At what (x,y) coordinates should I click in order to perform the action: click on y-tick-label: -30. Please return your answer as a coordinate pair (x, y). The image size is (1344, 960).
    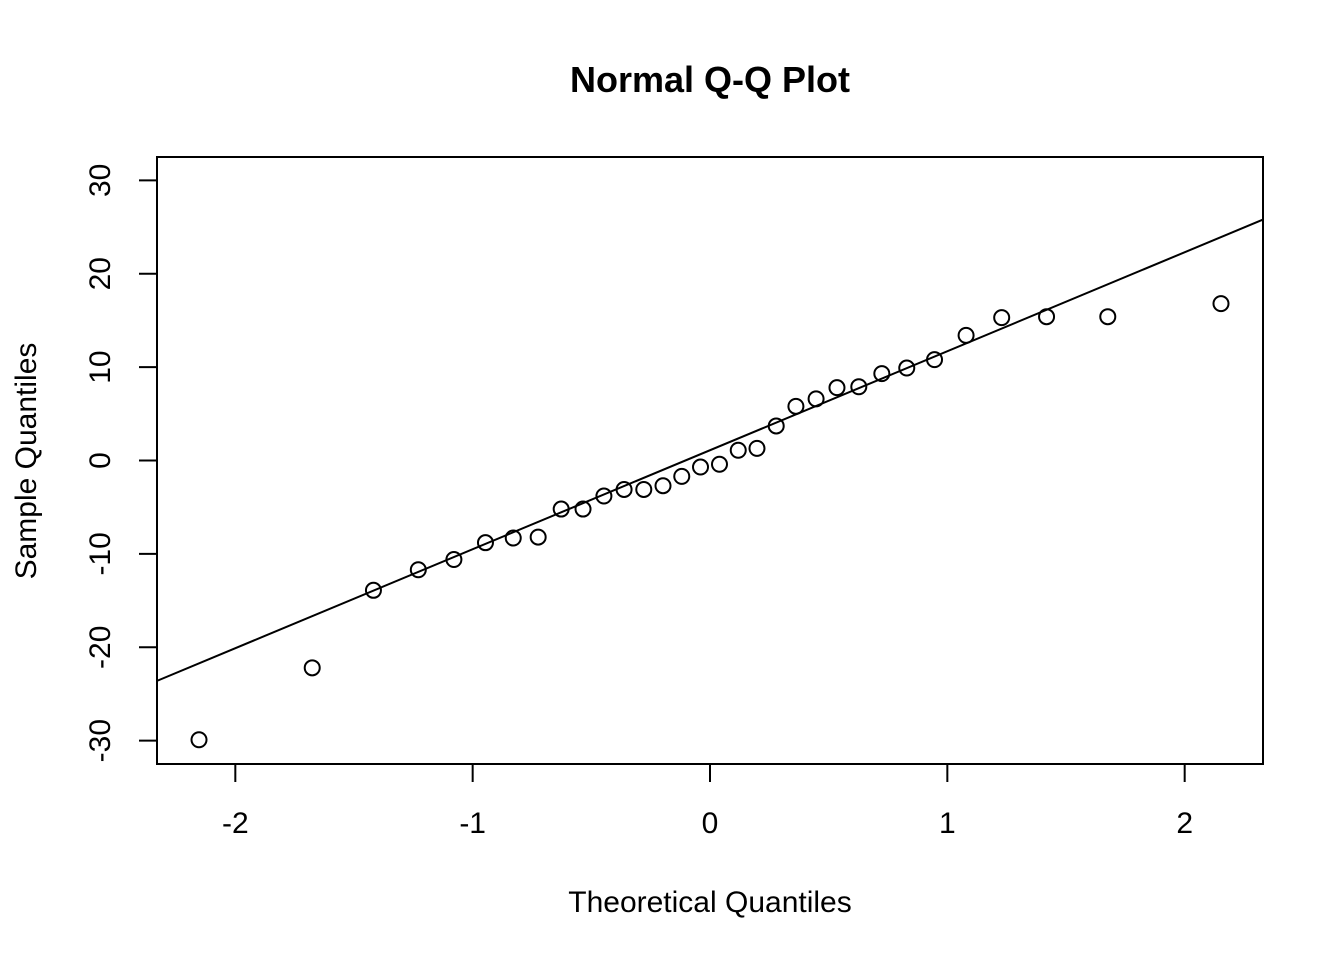
    Looking at the image, I should click on (100, 740).